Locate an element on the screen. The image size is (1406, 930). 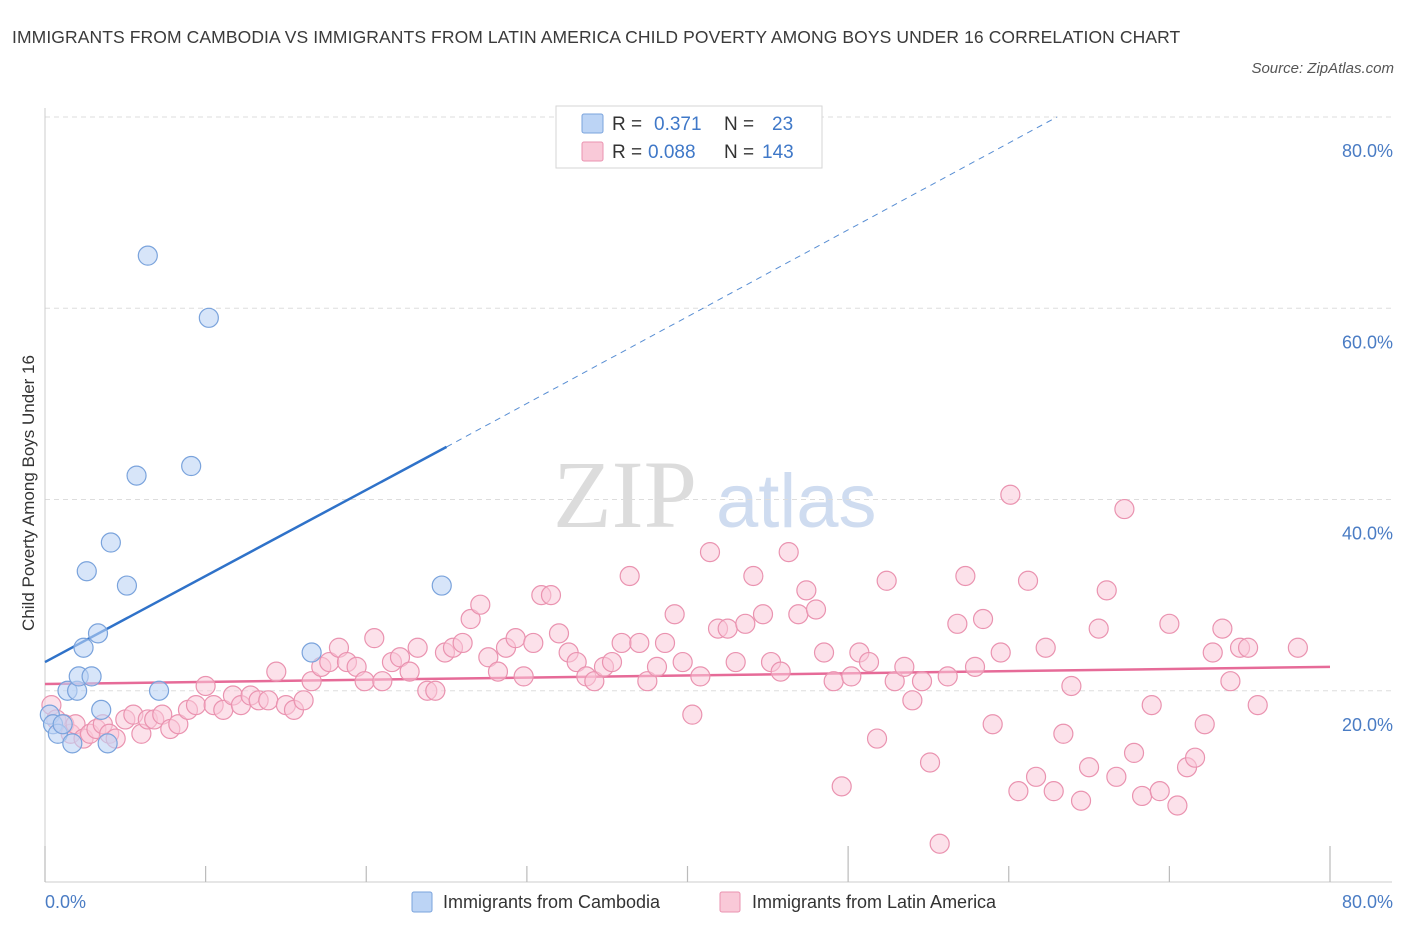
source-label: Source: ZipAtlas.com is located at coordinates (1322, 68).